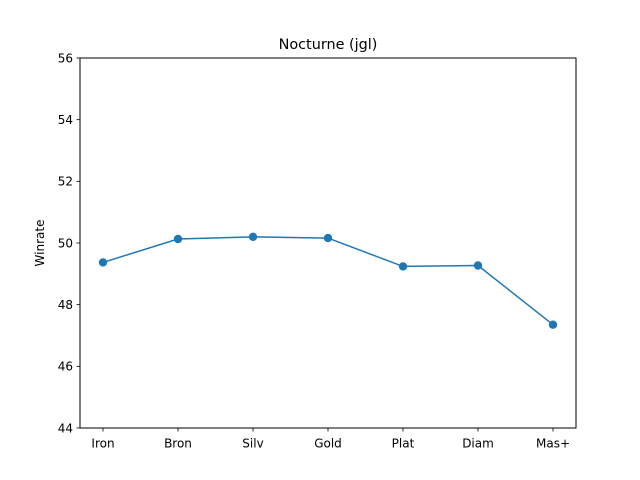 The height and width of the screenshot is (480, 640). What do you see at coordinates (65, 58) in the screenshot?
I see `y-tick-label: 56` at bounding box center [65, 58].